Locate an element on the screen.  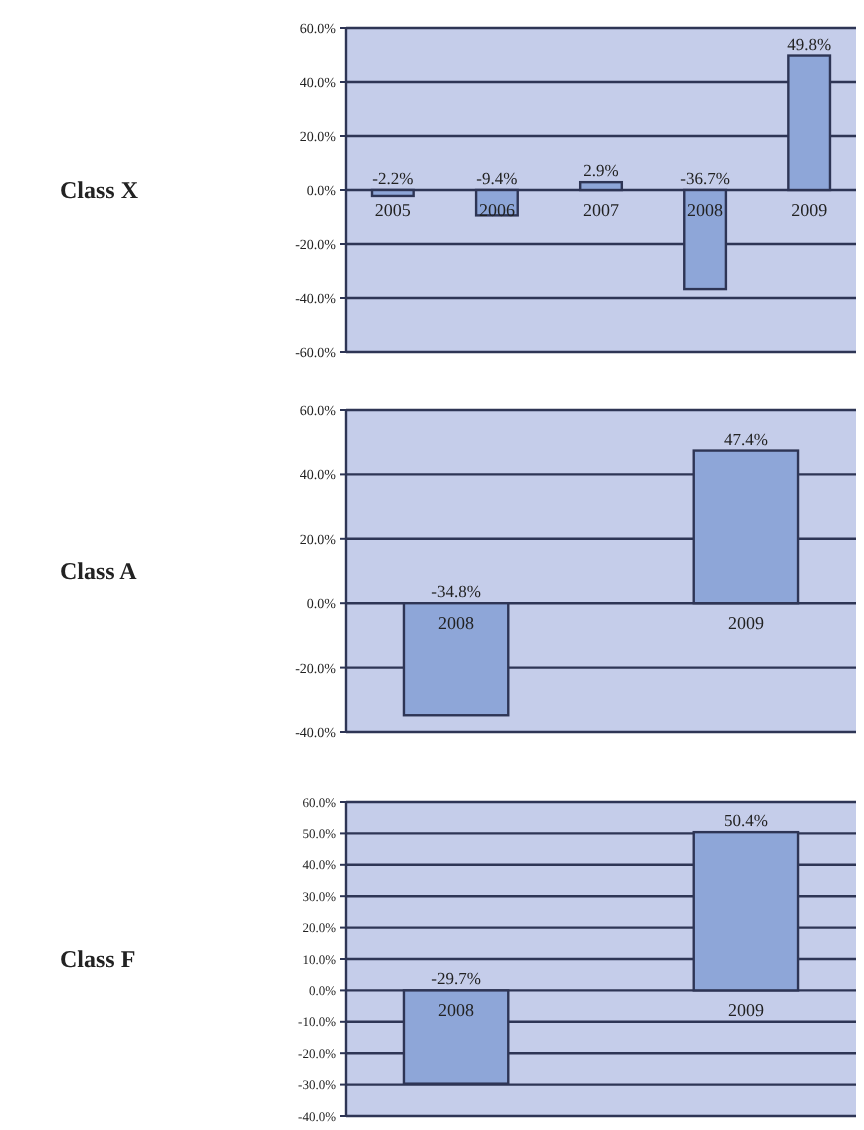
data-label: 50.4% is located at coordinates (745, 820).